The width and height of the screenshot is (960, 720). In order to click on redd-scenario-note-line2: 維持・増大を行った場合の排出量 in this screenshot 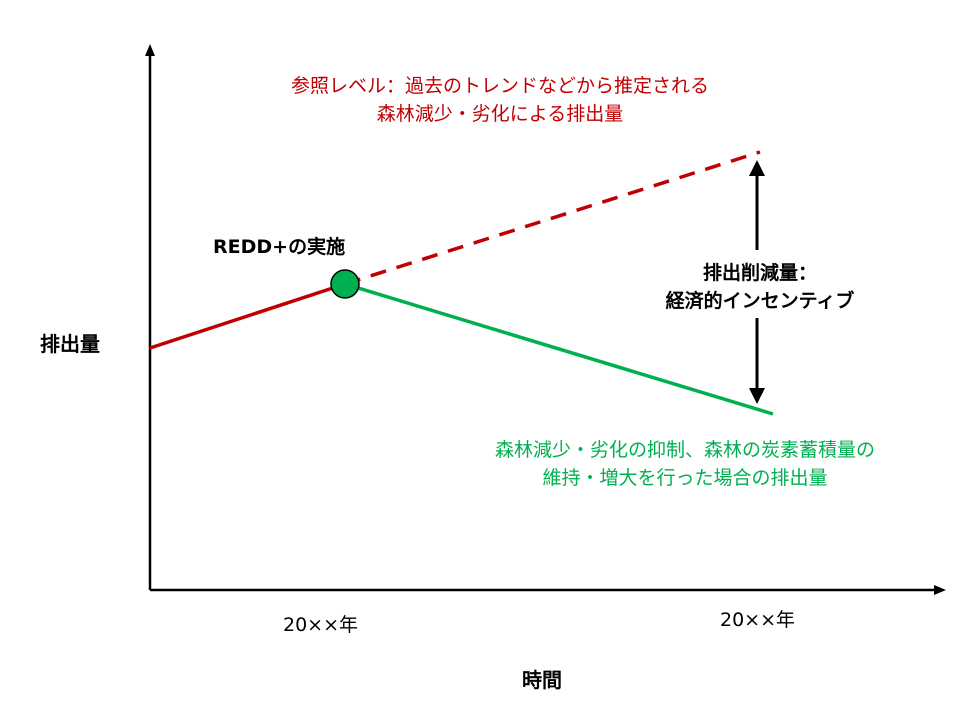, I will do `click(685, 478)`.